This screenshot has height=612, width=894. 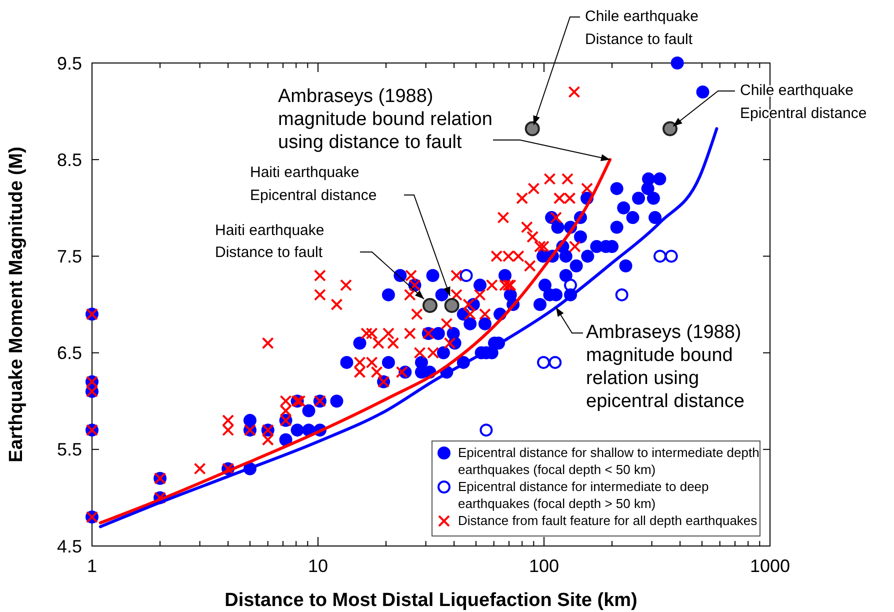 What do you see at coordinates (583, 495) in the screenshot?
I see `legend-label: Epicentral distance for intermediate to deep earthquakes (focal depth > 50 km)` at bounding box center [583, 495].